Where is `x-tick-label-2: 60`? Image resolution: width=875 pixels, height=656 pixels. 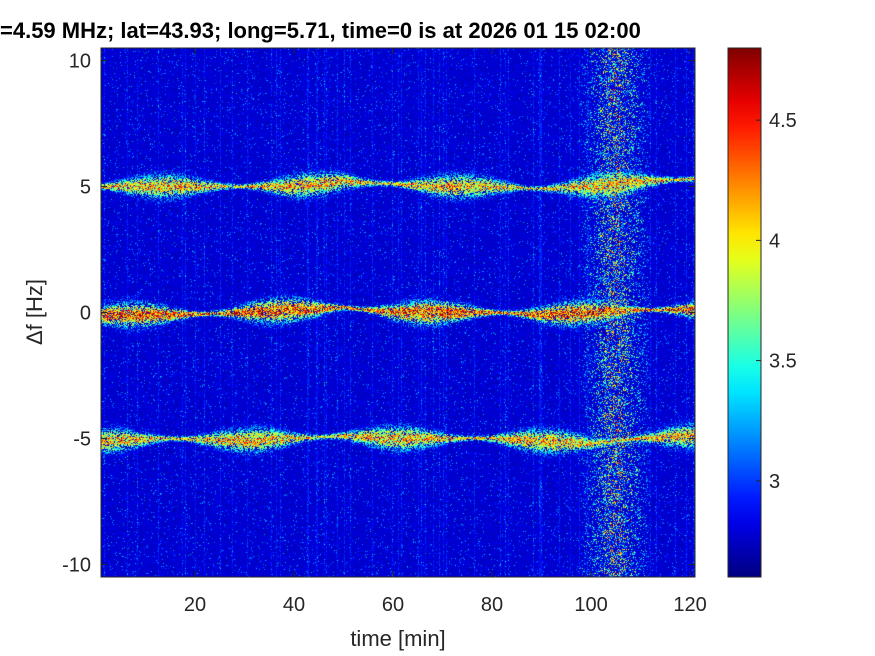
x-tick-label-2: 60 is located at coordinates (393, 605).